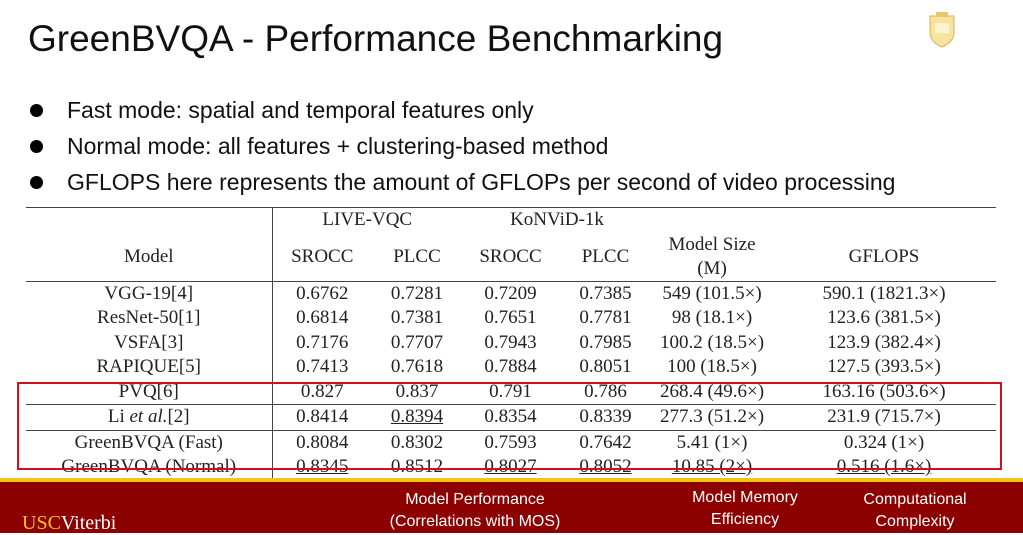 The width and height of the screenshot is (1023, 535). I want to click on value-cell: 0.8414, so click(322, 417).